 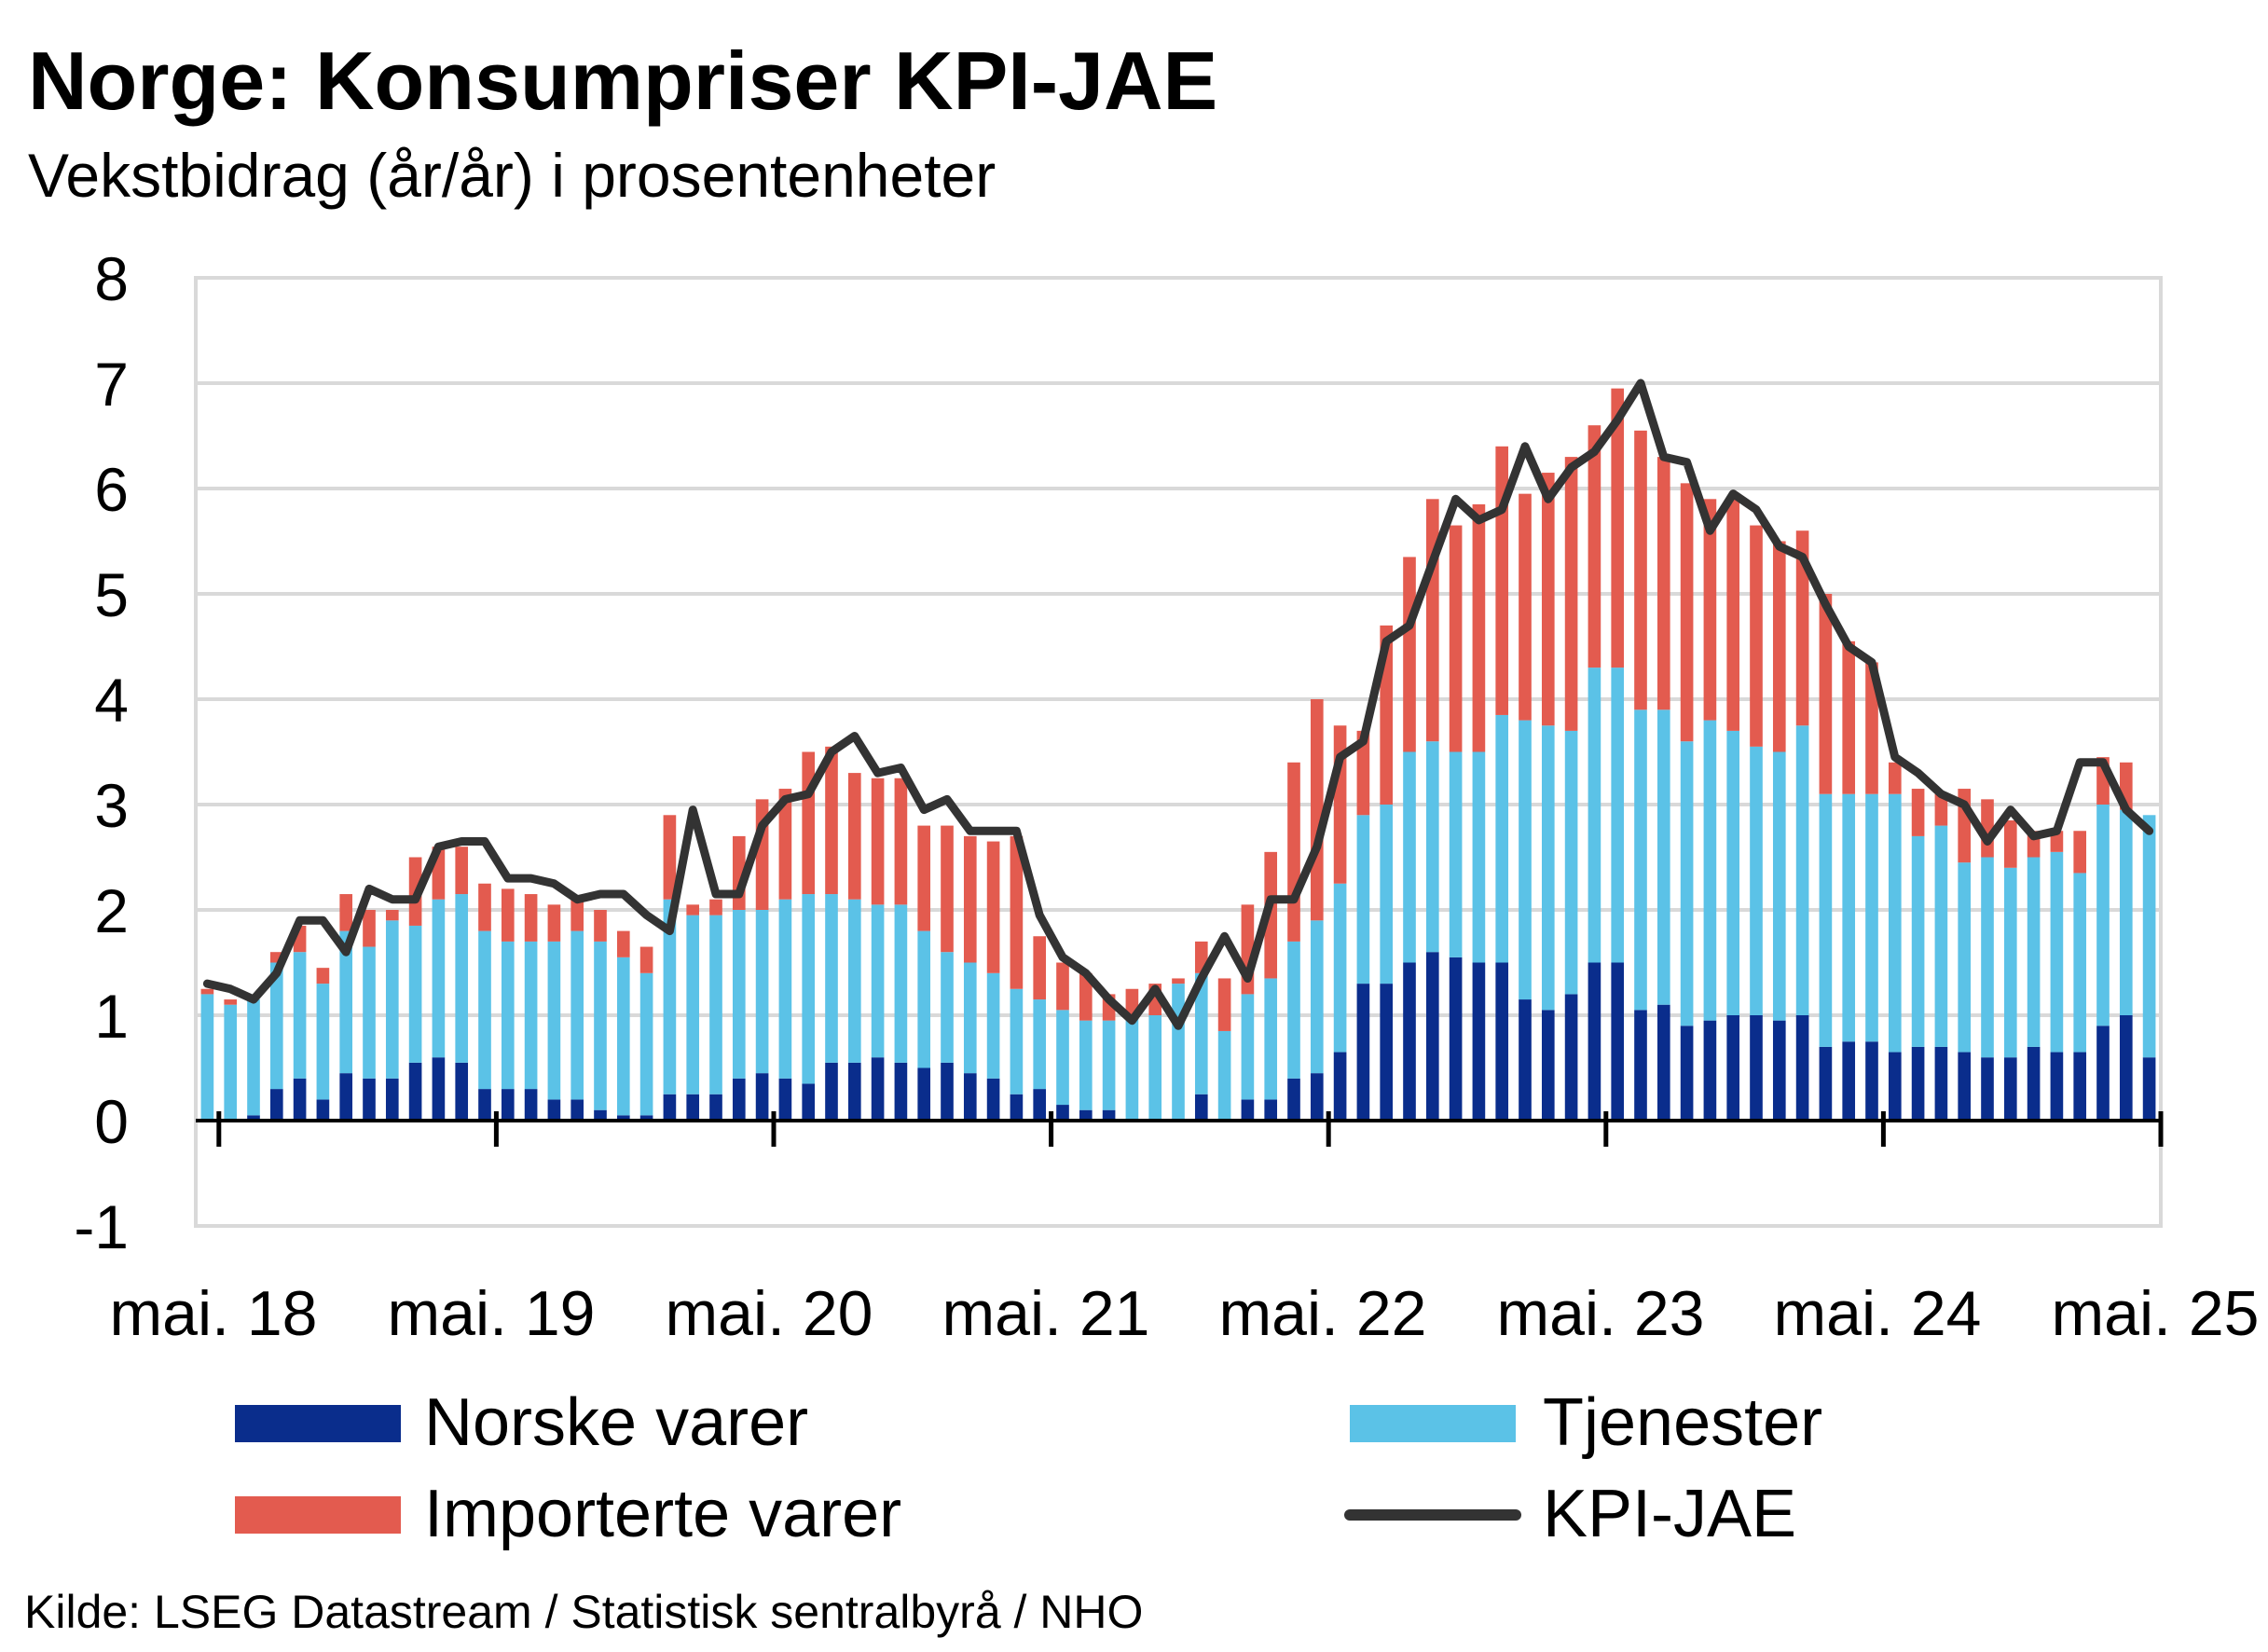 I want to click on y-tick-label: 5, so click(x=112, y=594).